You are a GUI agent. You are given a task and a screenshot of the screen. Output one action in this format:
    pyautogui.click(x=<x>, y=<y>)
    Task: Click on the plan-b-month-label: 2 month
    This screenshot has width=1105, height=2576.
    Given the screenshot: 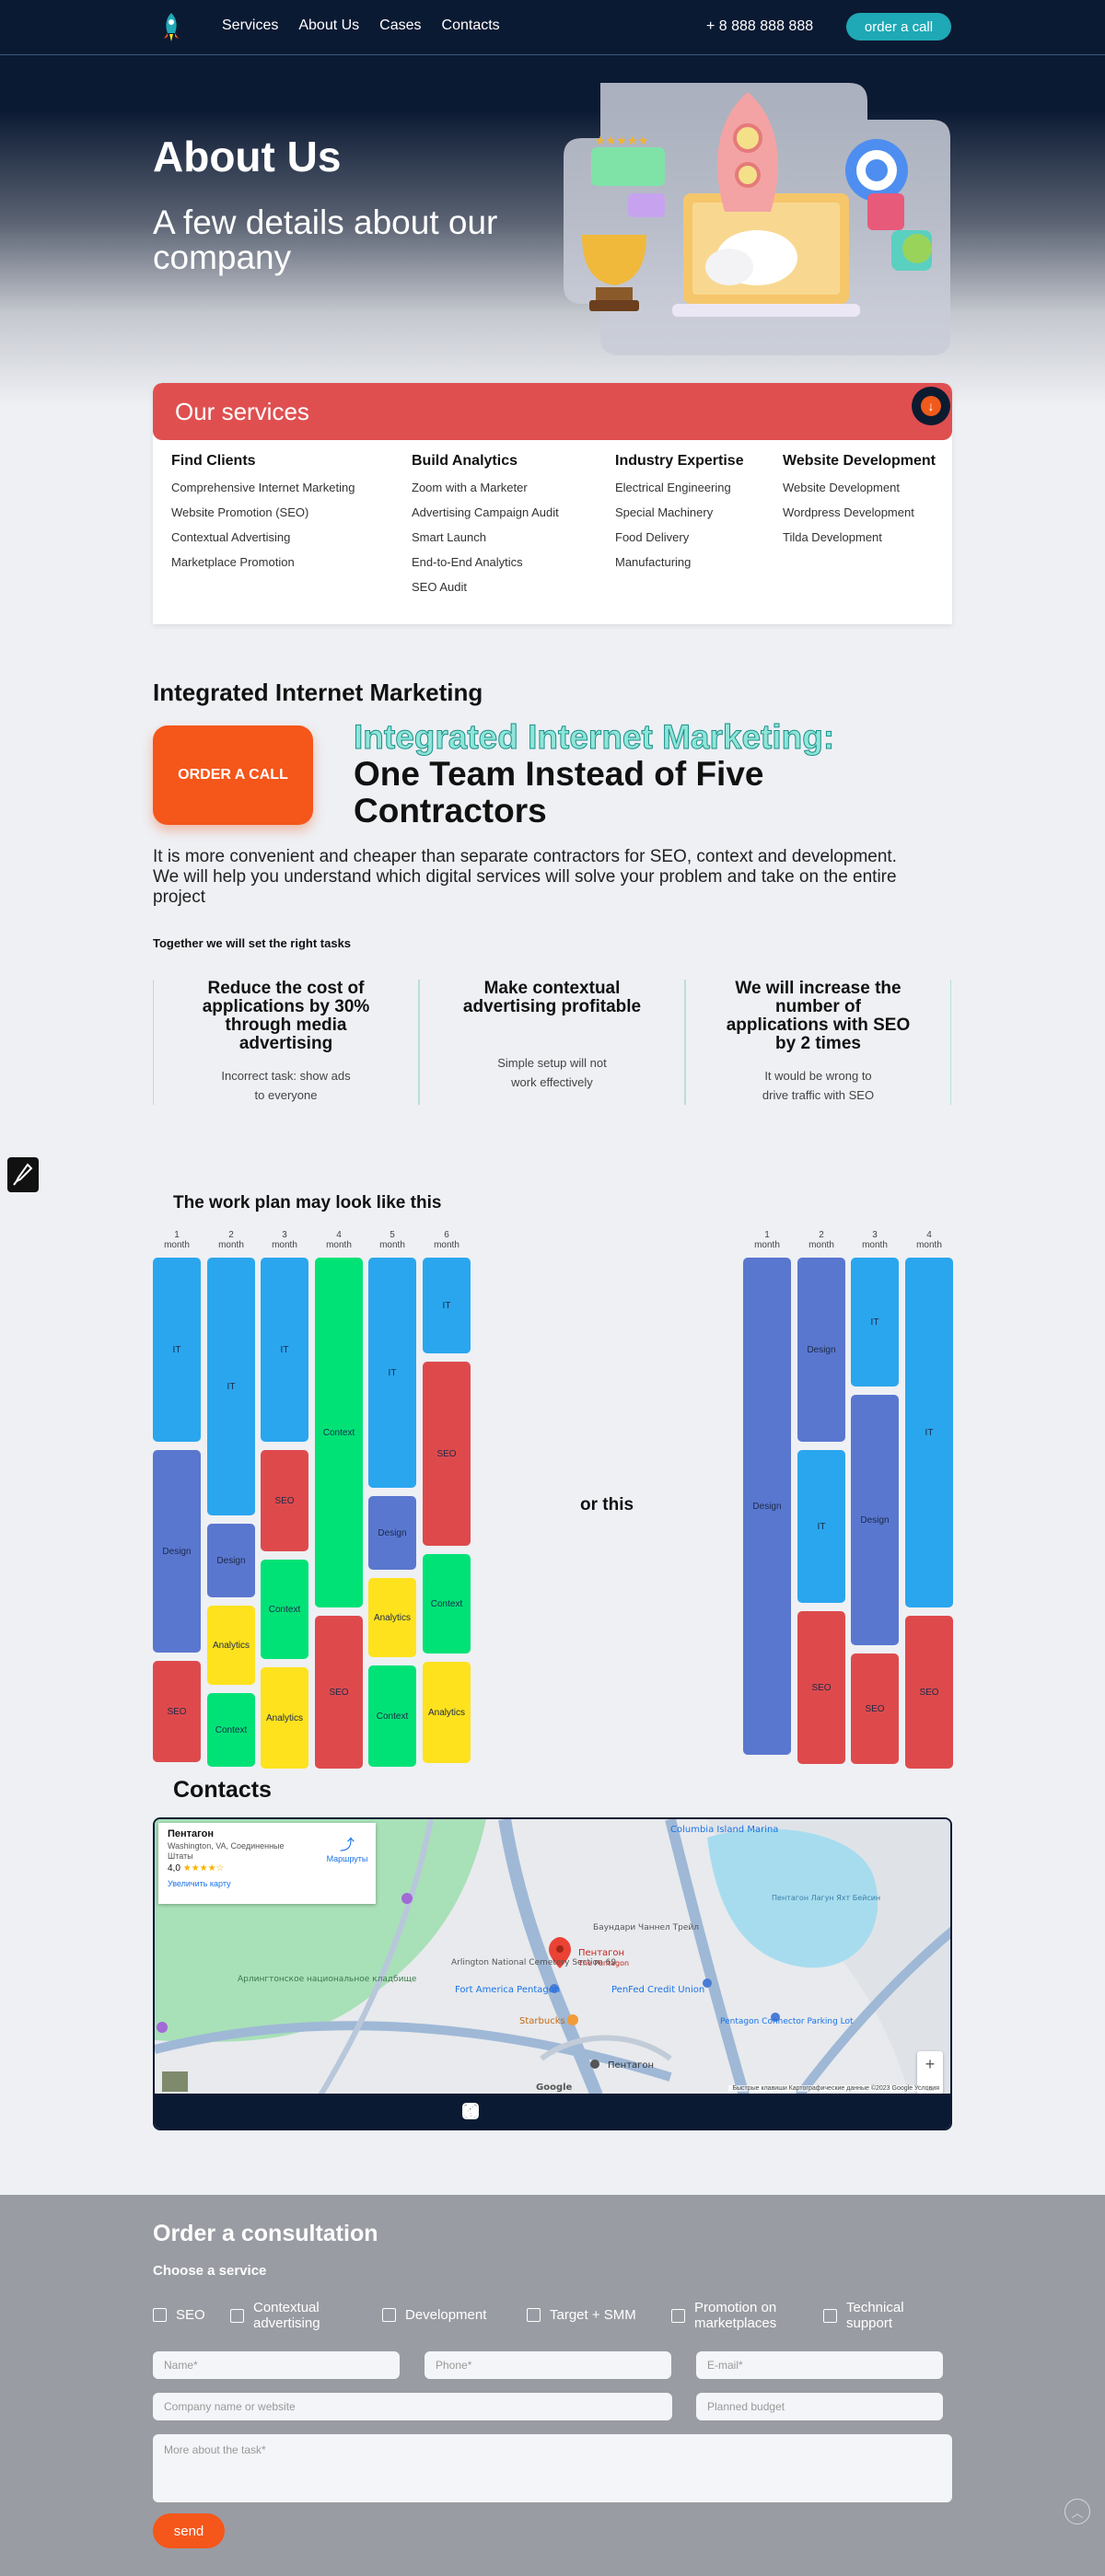 What is the action you would take?
    pyautogui.click(x=821, y=1240)
    